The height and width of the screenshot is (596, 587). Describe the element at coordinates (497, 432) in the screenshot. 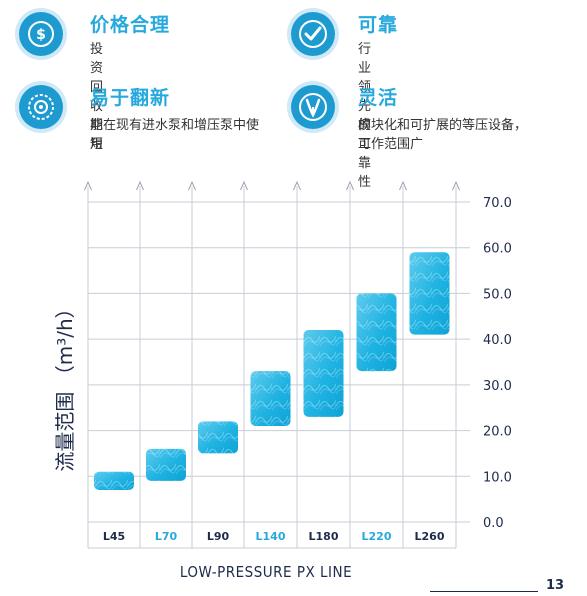

I see `y-tick-label: 20.0` at that location.